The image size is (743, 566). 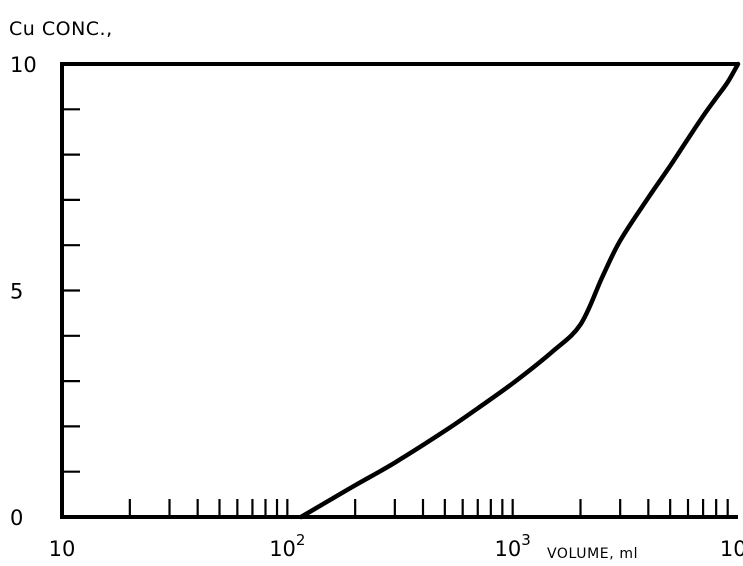 I want to click on y-tick-label: 5, so click(x=16, y=292).